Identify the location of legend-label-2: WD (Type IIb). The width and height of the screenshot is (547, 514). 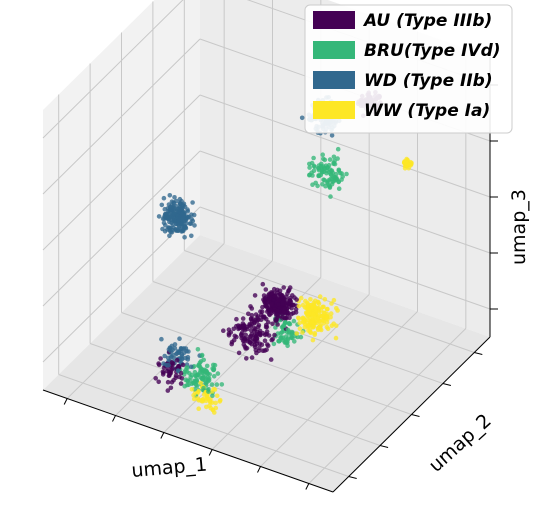
(428, 81).